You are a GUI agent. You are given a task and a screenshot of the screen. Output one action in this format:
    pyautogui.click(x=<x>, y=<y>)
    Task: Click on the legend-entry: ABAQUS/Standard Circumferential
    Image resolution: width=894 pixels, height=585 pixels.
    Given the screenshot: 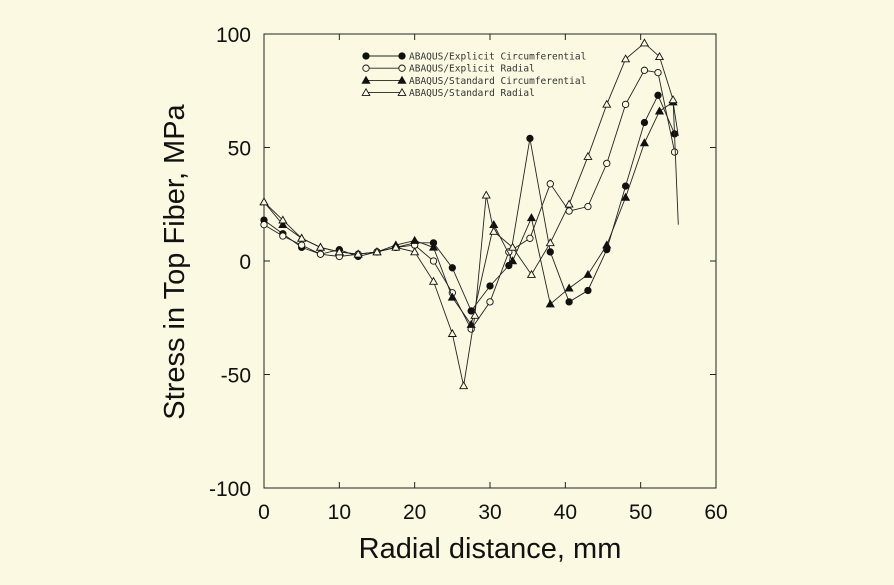 What is the action you would take?
    pyautogui.click(x=473, y=81)
    